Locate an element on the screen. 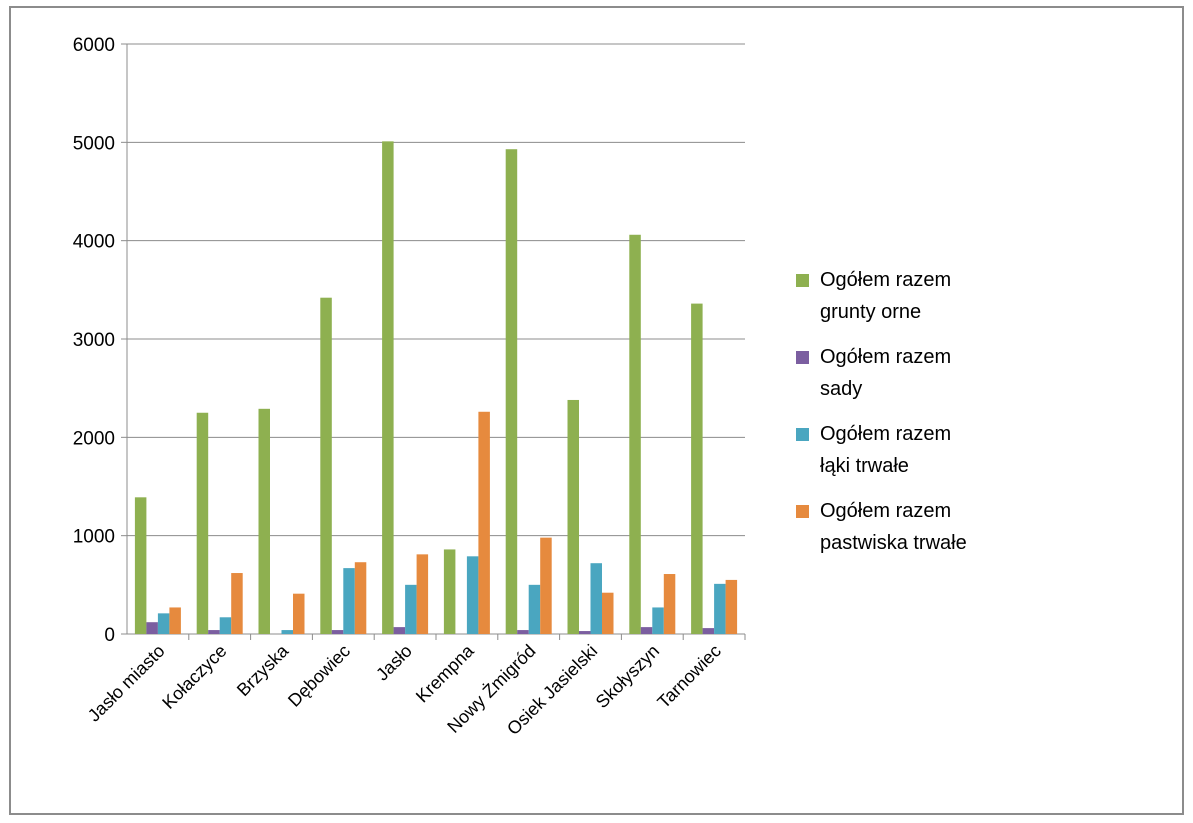 This screenshot has width=1193, height=823. legend-label-1: Ogółem razem is located at coordinates (885, 280).